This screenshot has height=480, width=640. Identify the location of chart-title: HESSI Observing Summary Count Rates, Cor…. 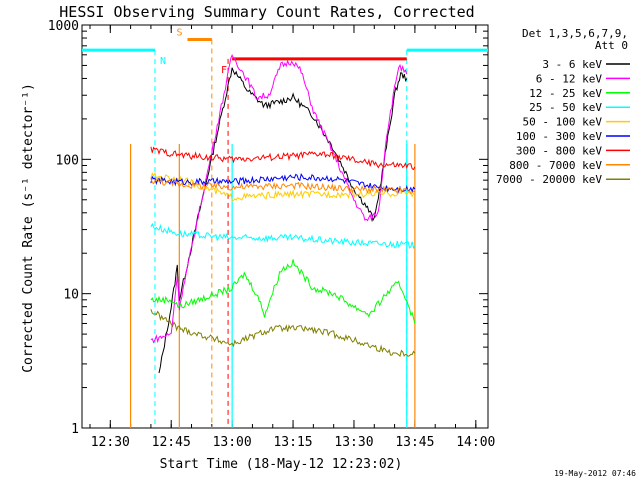
(266, 12).